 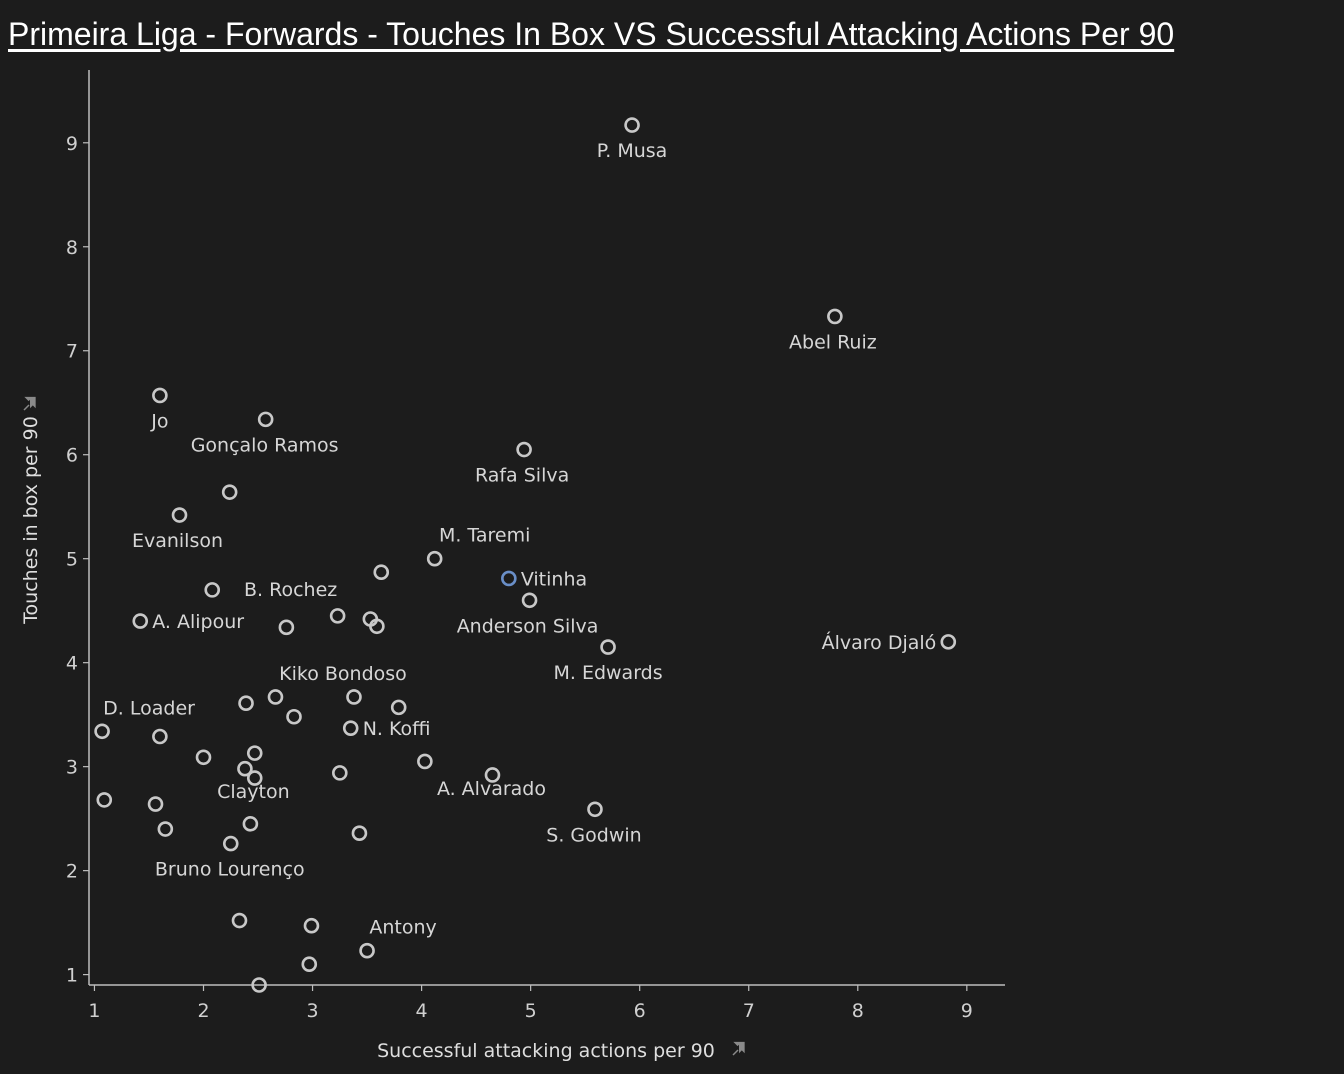 What do you see at coordinates (749, 1011) in the screenshot?
I see `x-tick-label: 7` at bounding box center [749, 1011].